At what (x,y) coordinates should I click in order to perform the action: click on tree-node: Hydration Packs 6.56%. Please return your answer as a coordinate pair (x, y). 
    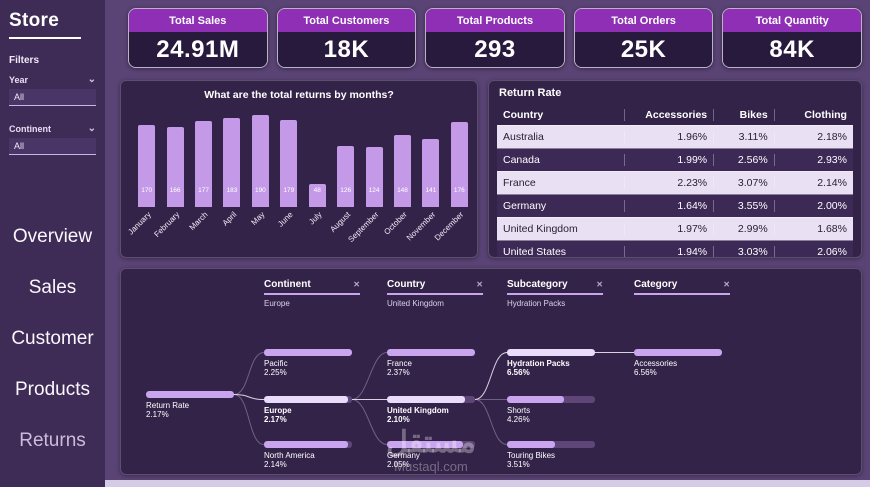
    Looking at the image, I should click on (562, 363).